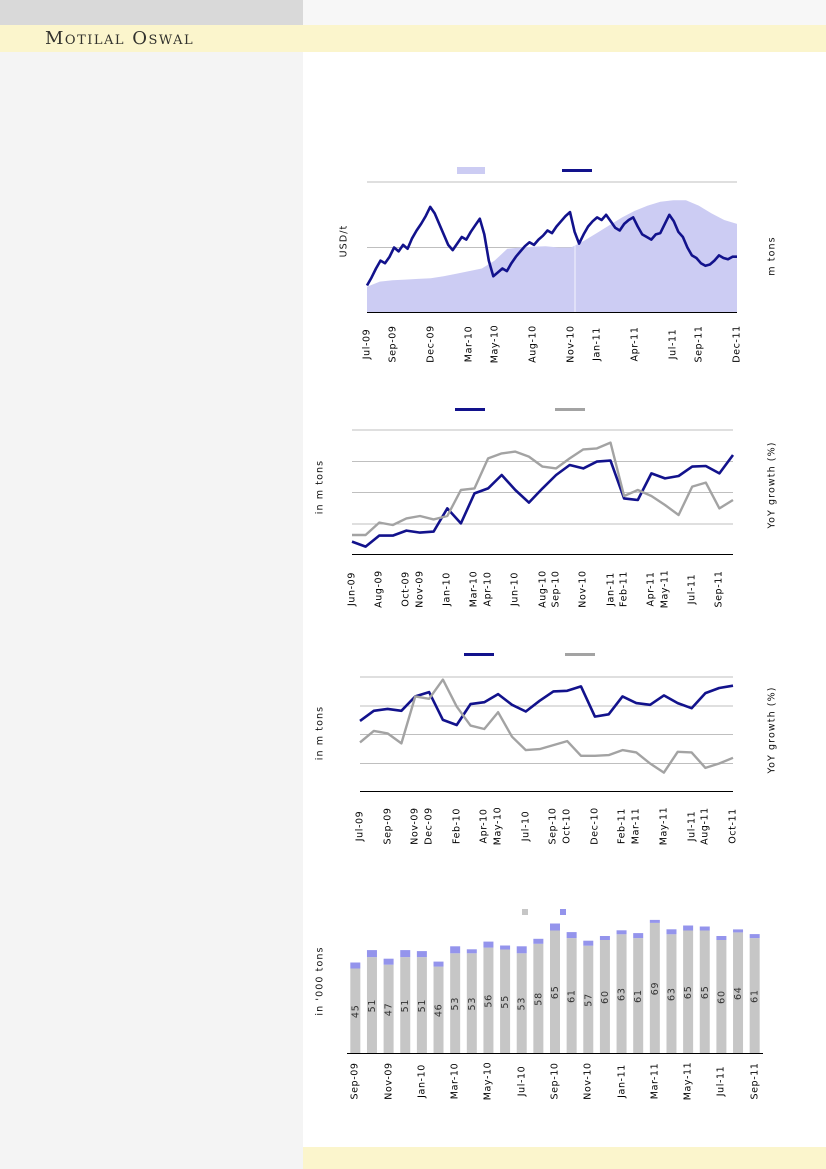 This screenshot has height=1169, width=826. What do you see at coordinates (542, 589) in the screenshot?
I see `x-tick-label: Aug-10` at bounding box center [542, 589].